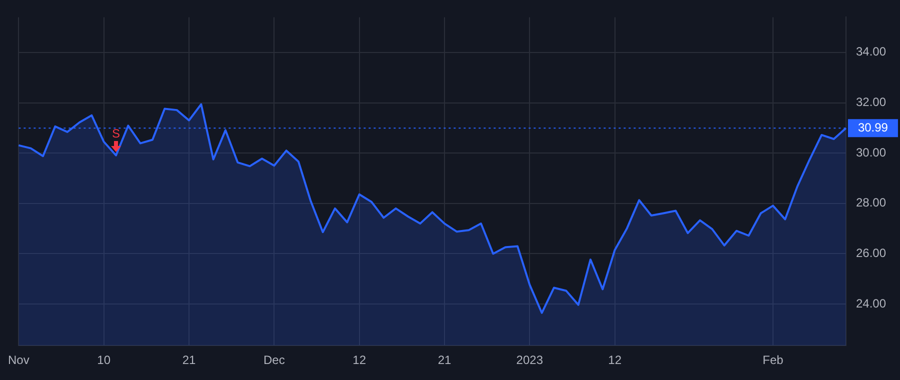 This screenshot has width=900, height=380. I want to click on y-tick-label: 30.00, so click(871, 152).